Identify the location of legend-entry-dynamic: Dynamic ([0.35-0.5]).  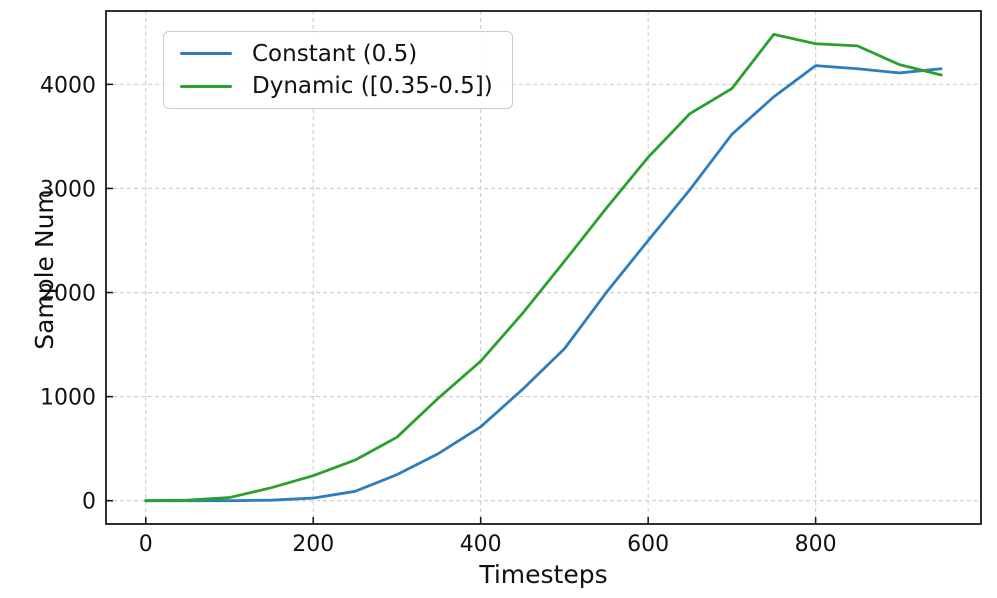
(338, 86).